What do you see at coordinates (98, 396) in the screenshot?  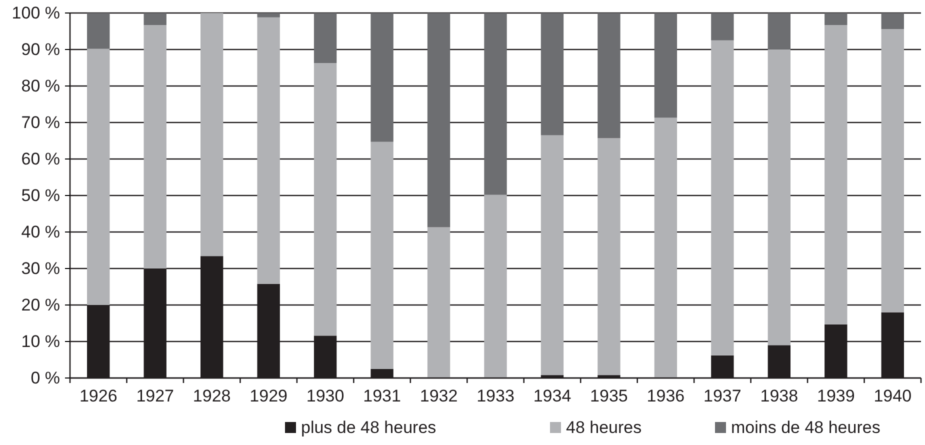 I see `x-tick-label: 1926` at bounding box center [98, 396].